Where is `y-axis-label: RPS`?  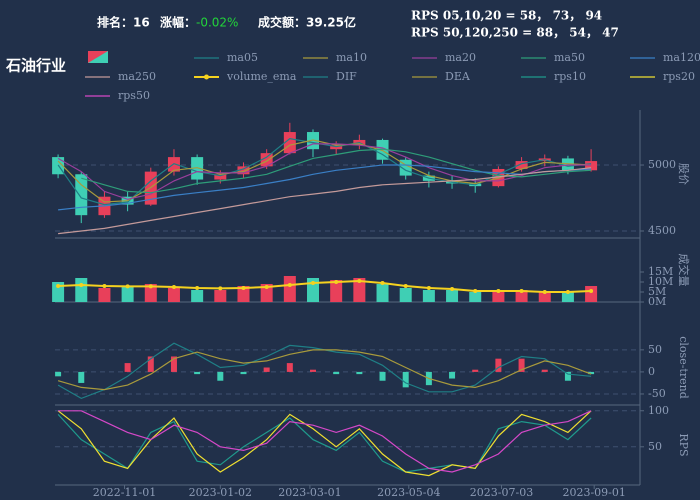
y-axis-label: RPS is located at coordinates (683, 444).